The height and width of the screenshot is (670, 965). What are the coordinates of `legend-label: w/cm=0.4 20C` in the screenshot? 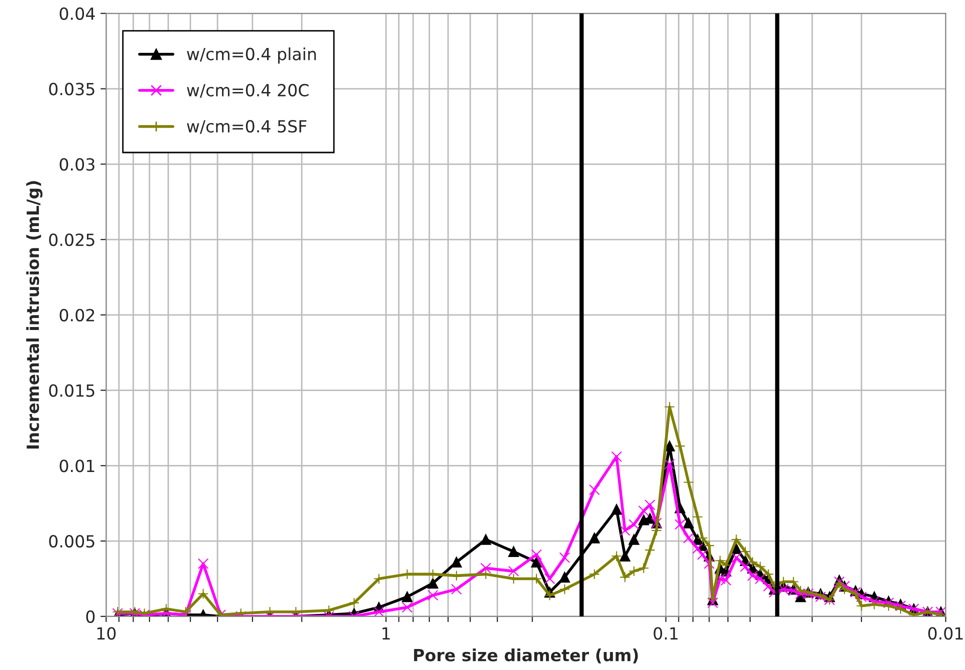 It's located at (247, 91).